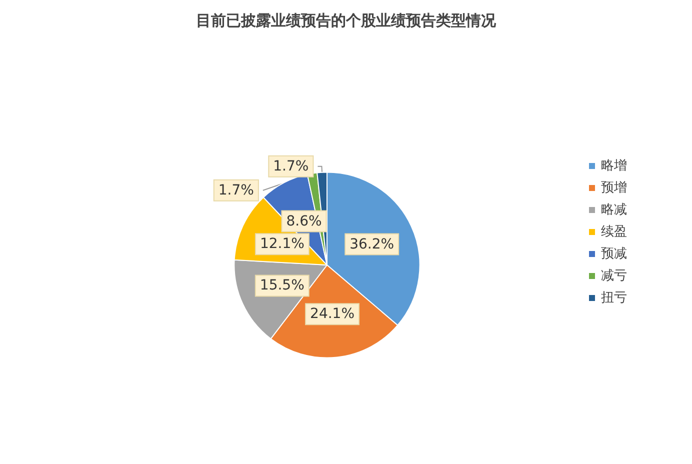 The image size is (692, 464). Describe the element at coordinates (614, 210) in the screenshot. I see `legend-label: 略减` at that location.